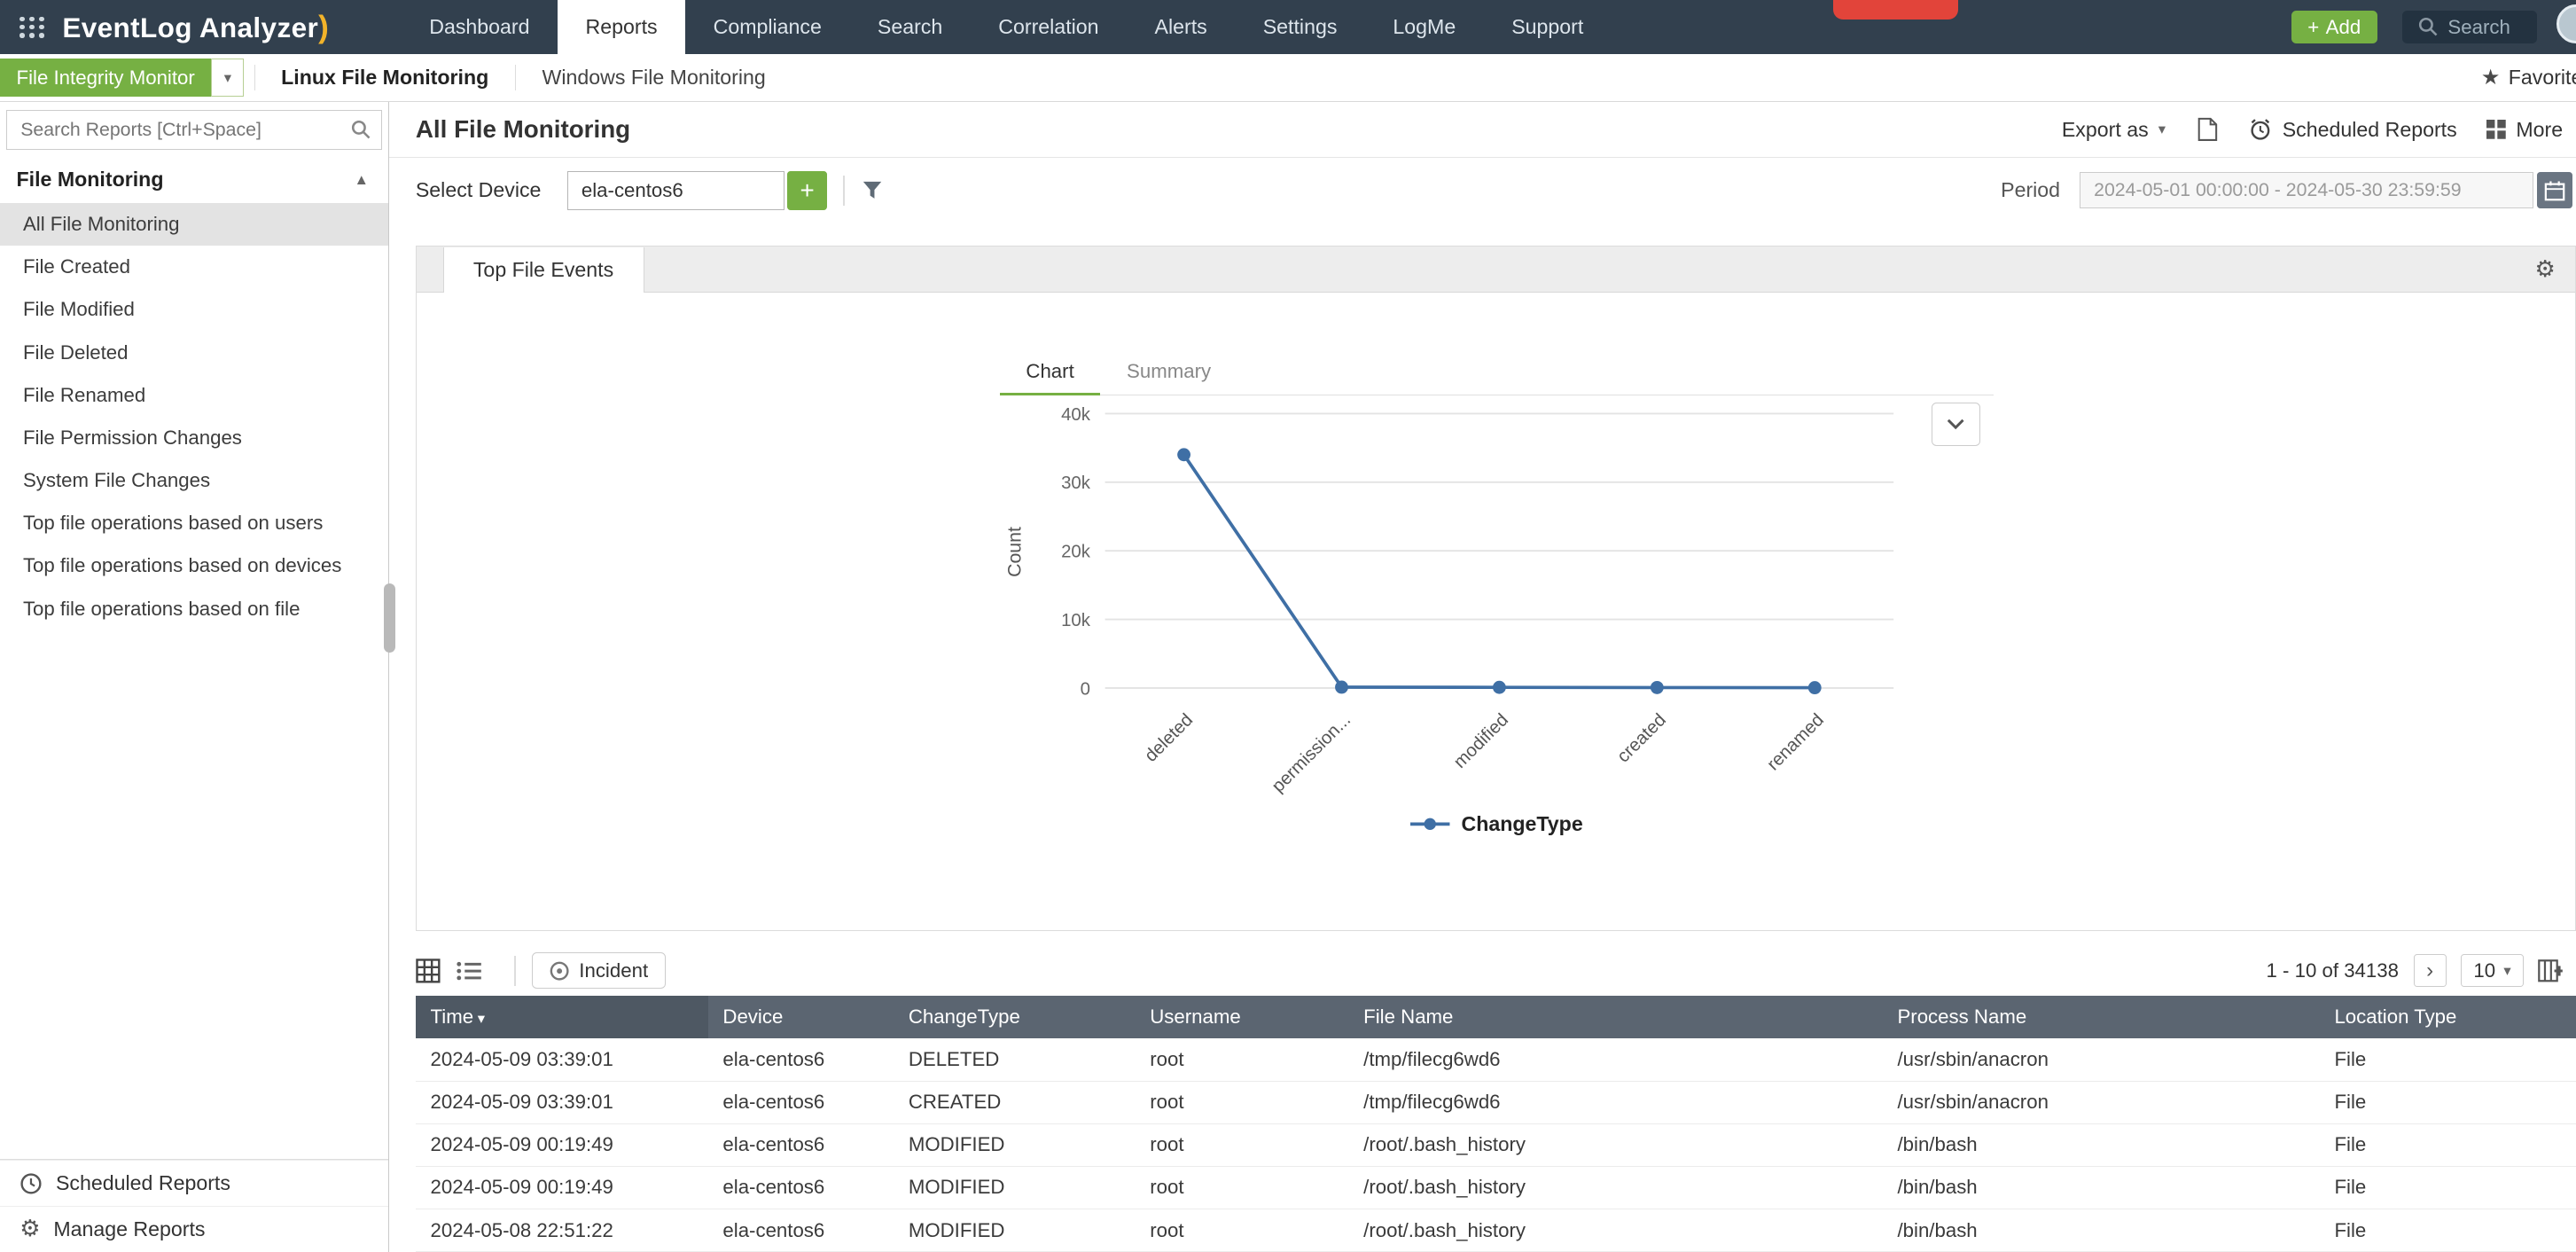 The height and width of the screenshot is (1252, 2576). Describe the element at coordinates (910, 27) in the screenshot. I see `nav-search: Search` at that location.